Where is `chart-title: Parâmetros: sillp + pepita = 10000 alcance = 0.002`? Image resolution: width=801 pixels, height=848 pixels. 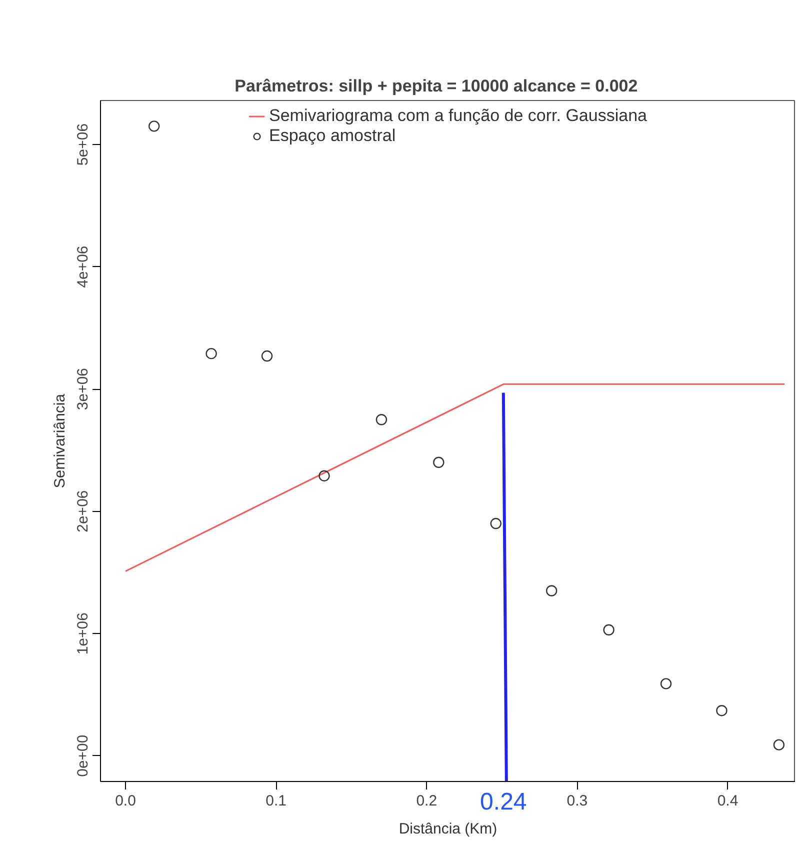
chart-title: Parâmetros: sillp + pepita = 10000 alcance = 0.002 is located at coordinates (436, 86).